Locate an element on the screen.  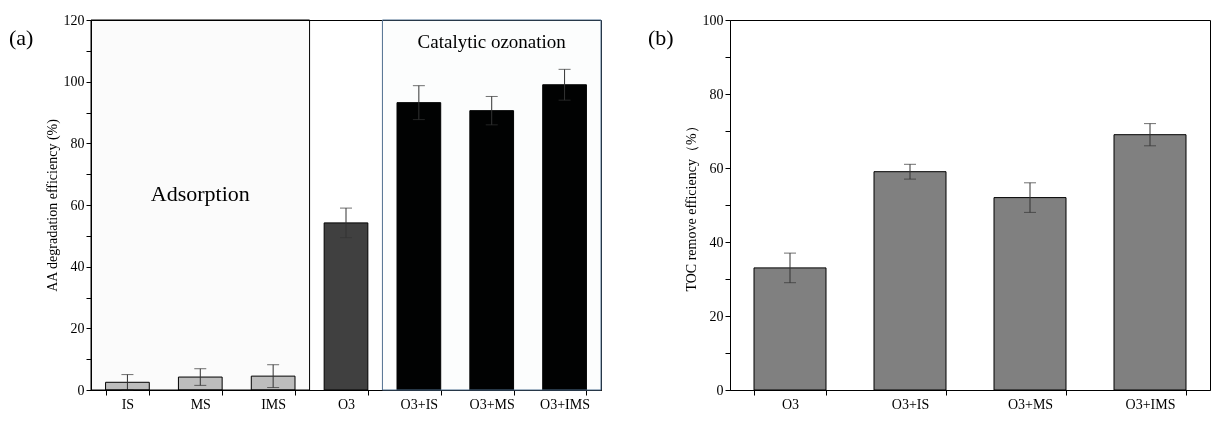
band-label: Adsorption is located at coordinates (200, 193).